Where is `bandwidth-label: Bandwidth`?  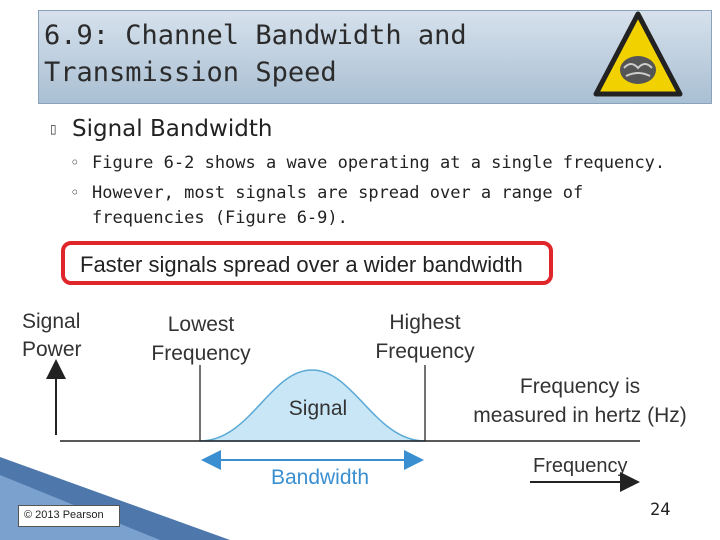
bandwidth-label: Bandwidth is located at coordinates (320, 477).